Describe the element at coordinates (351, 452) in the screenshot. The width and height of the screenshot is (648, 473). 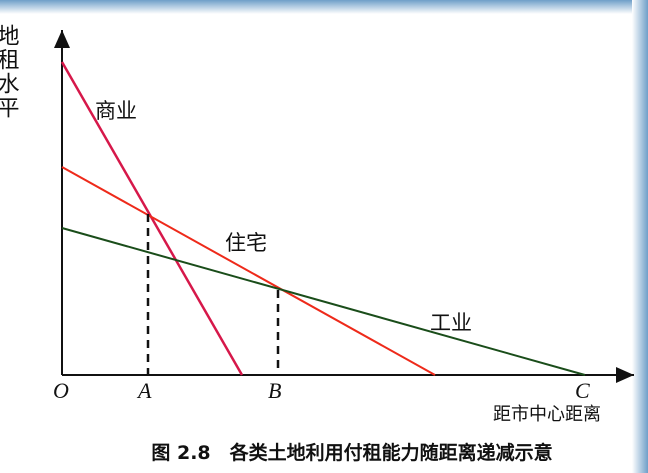
I see `caption: 图 2.8 各类土地利用付租能力随距离递减示意` at that location.